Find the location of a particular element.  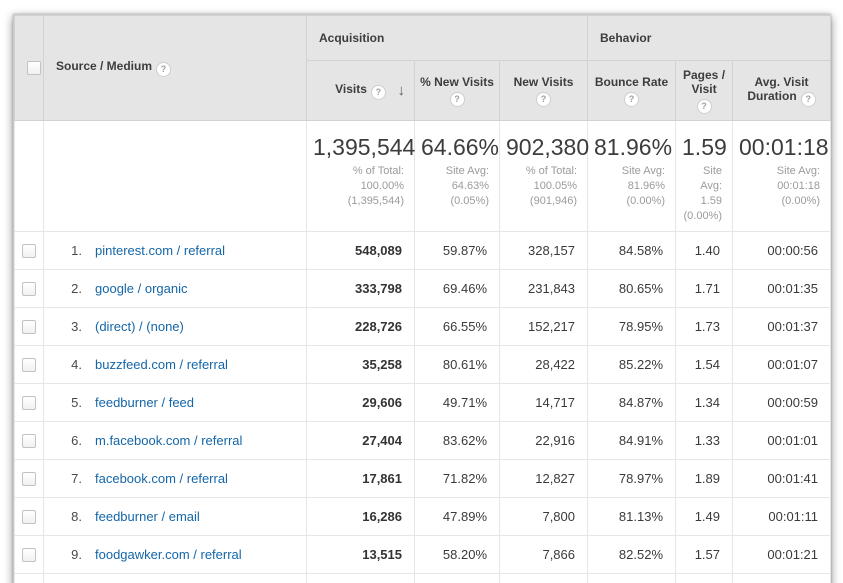

source-cell: 5. feedburner / feed is located at coordinates (175, 402).